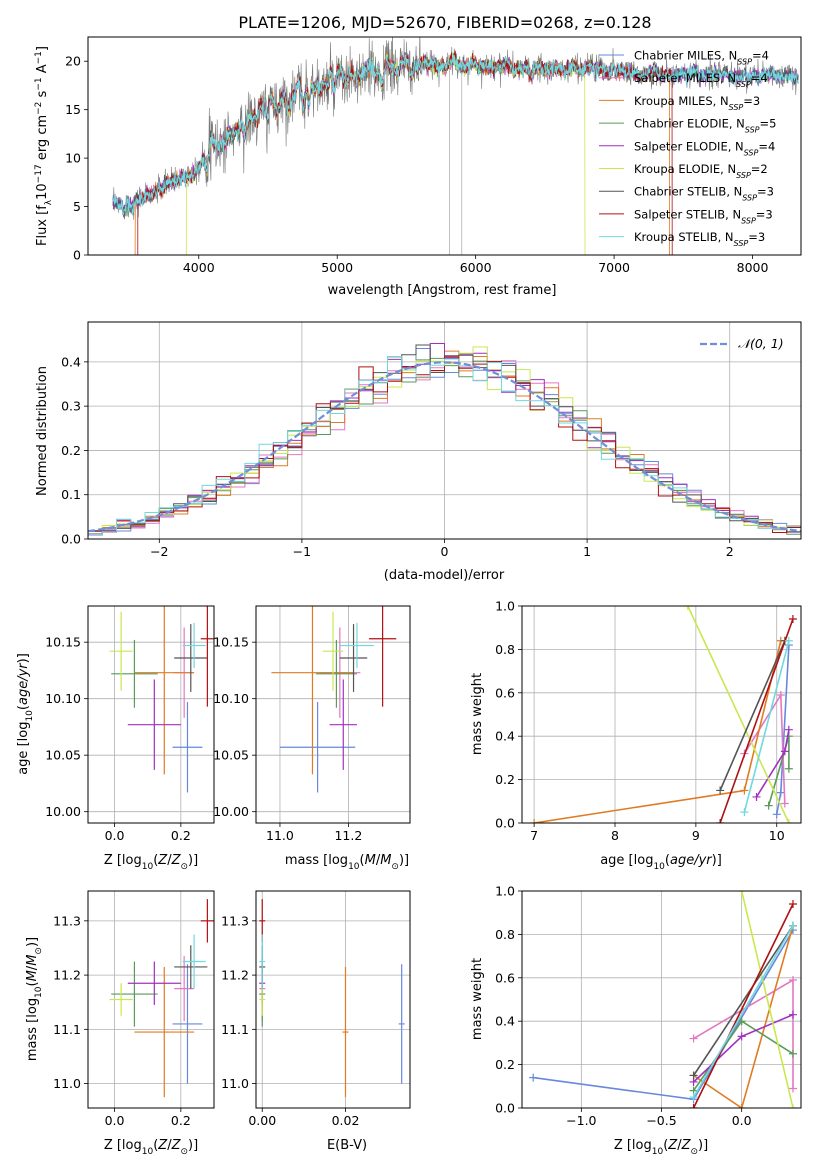 This screenshot has width=819, height=1170. What do you see at coordinates (235, 1083) in the screenshot?
I see `y-tick-label: 11.0` at bounding box center [235, 1083].